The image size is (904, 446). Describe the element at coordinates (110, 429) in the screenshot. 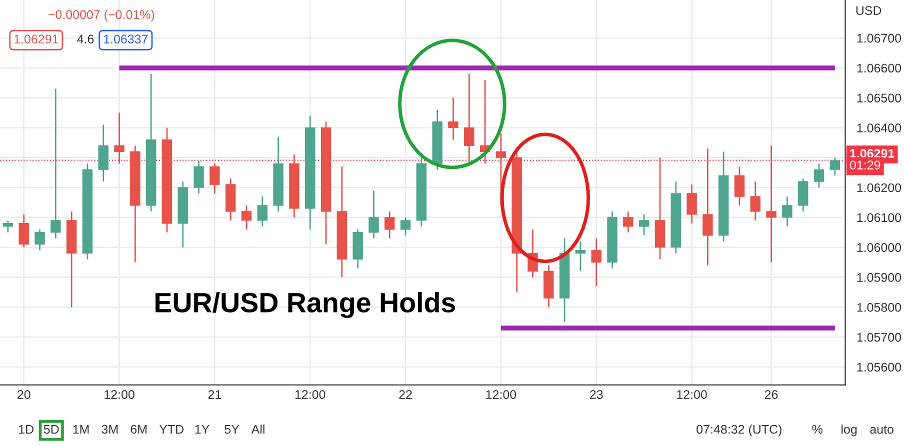

I see `text: 3M` at that location.